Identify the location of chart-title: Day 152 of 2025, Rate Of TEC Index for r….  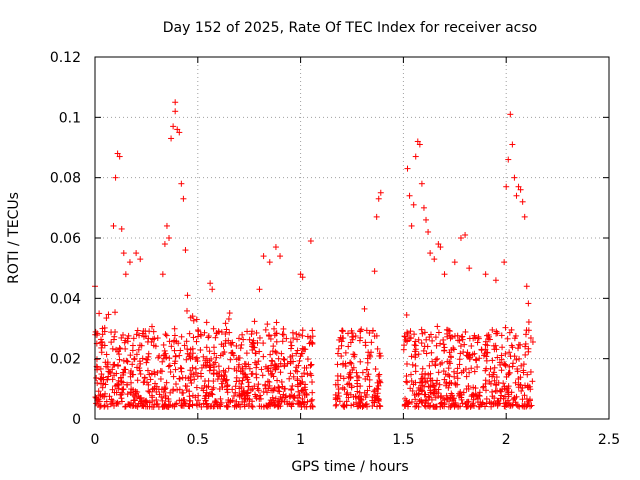
(350, 28).